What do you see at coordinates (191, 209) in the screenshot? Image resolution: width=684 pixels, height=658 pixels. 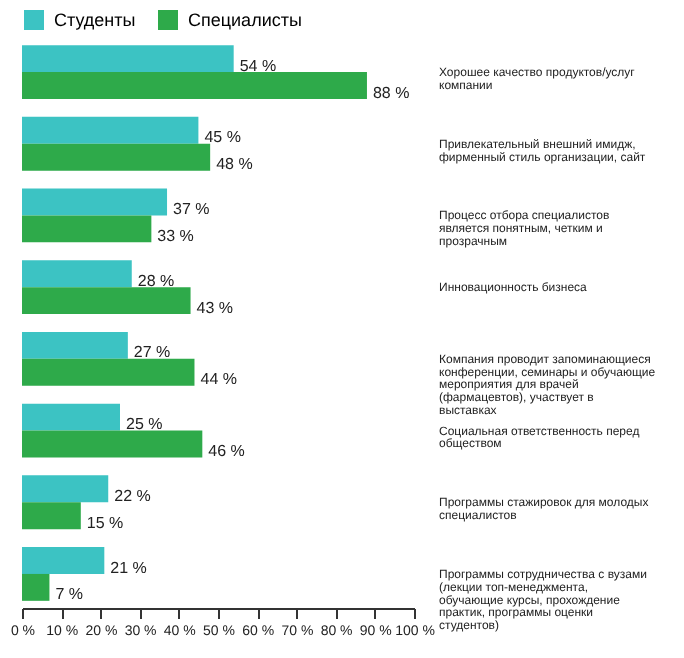 I see `data-label: 37 %` at bounding box center [191, 209].